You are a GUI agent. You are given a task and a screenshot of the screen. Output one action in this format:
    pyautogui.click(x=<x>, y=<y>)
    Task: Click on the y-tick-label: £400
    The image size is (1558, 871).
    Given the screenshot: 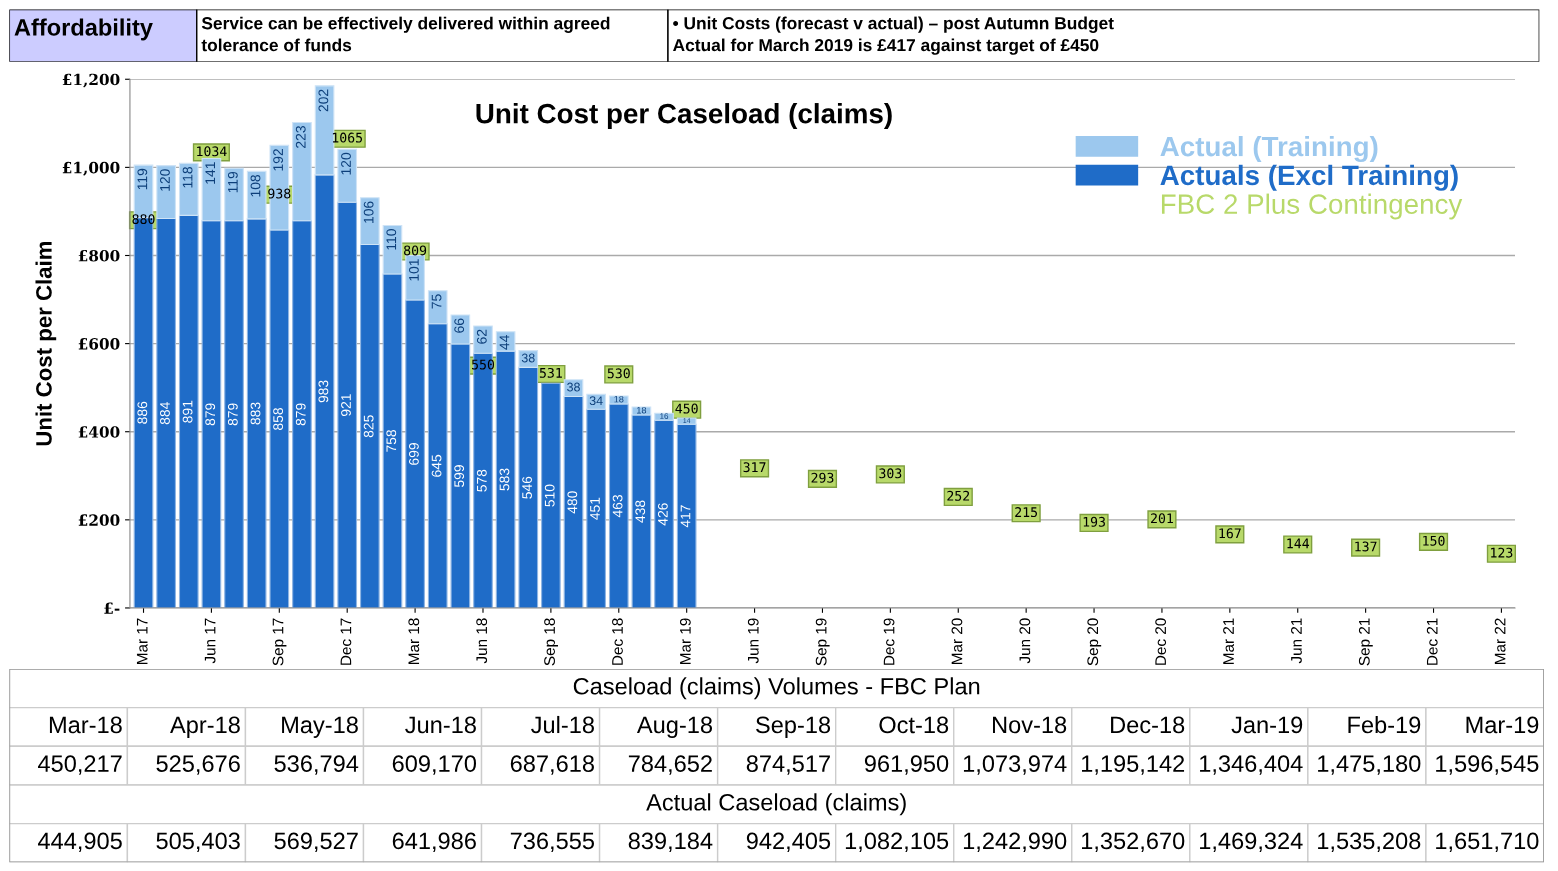 What is the action you would take?
    pyautogui.click(x=99, y=432)
    